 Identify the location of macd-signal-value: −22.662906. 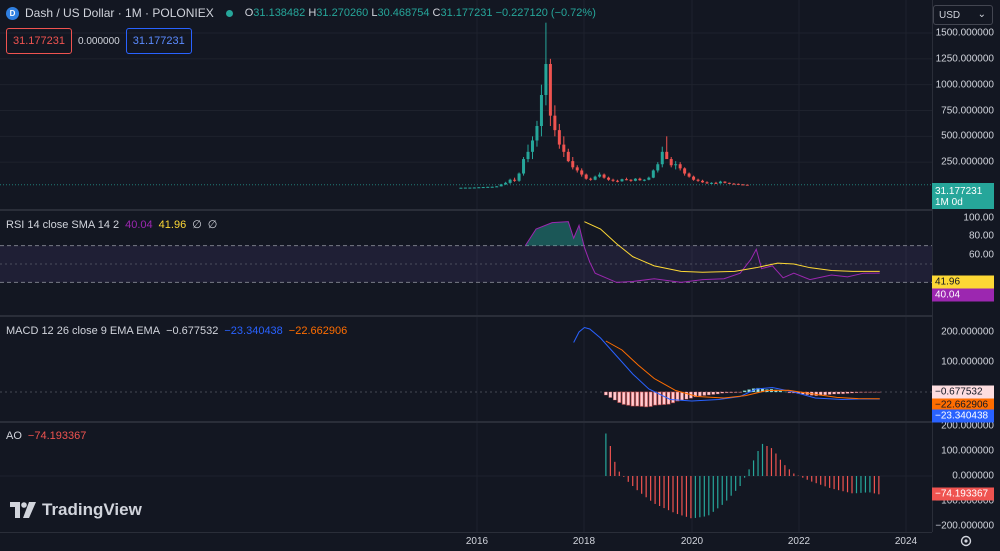
(318, 331).